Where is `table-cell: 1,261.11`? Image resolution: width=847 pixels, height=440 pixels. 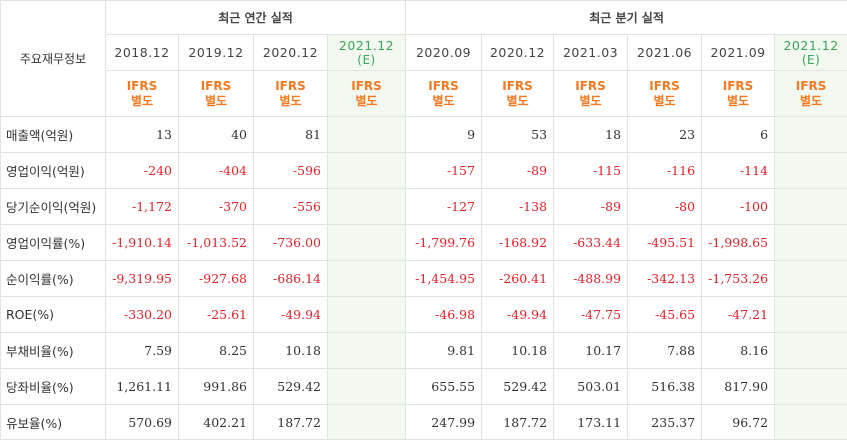 table-cell: 1,261.11 is located at coordinates (142, 387).